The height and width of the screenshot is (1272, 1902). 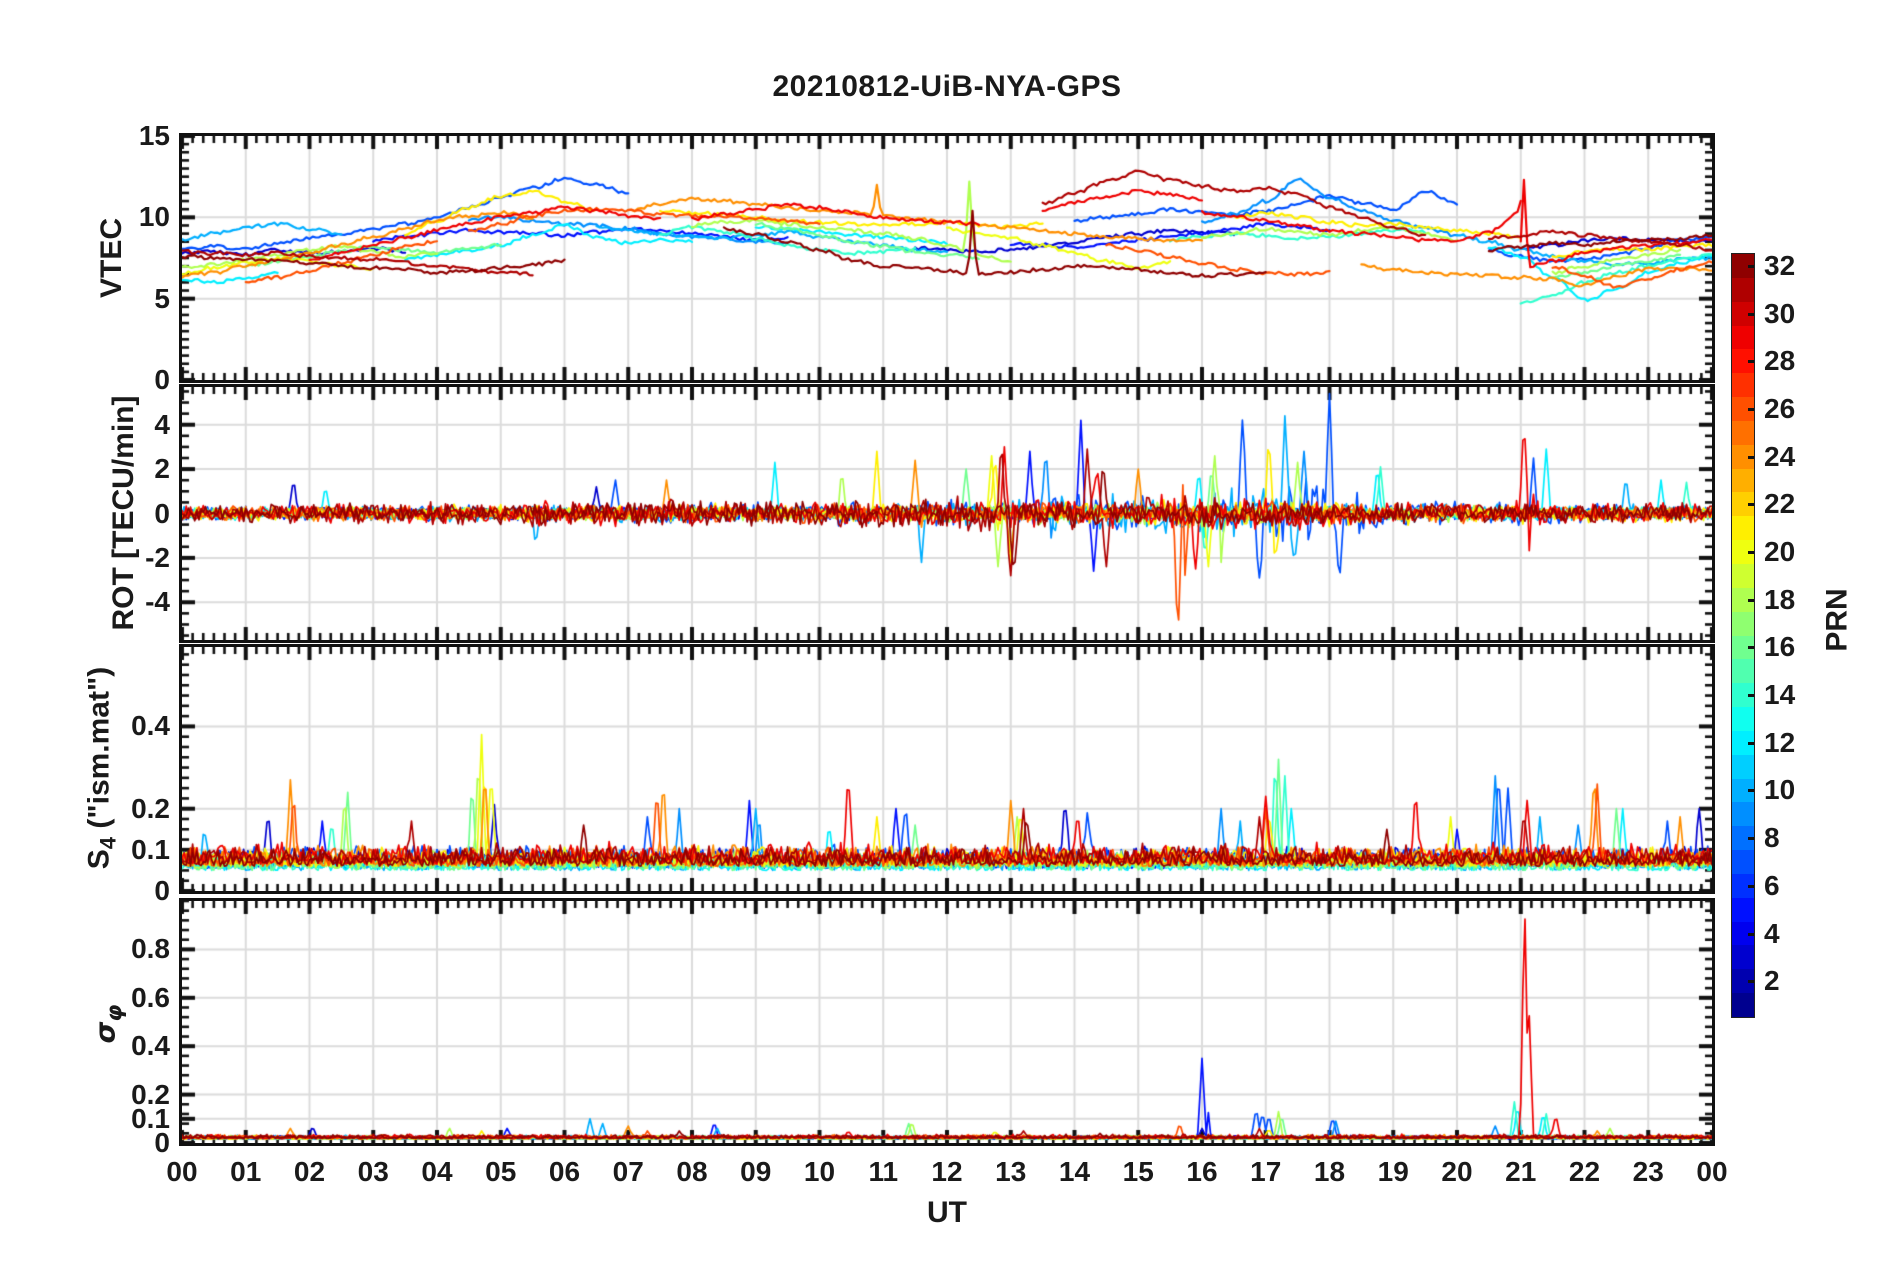 What do you see at coordinates (947, 1212) in the screenshot?
I see `x-axis-label: UT` at bounding box center [947, 1212].